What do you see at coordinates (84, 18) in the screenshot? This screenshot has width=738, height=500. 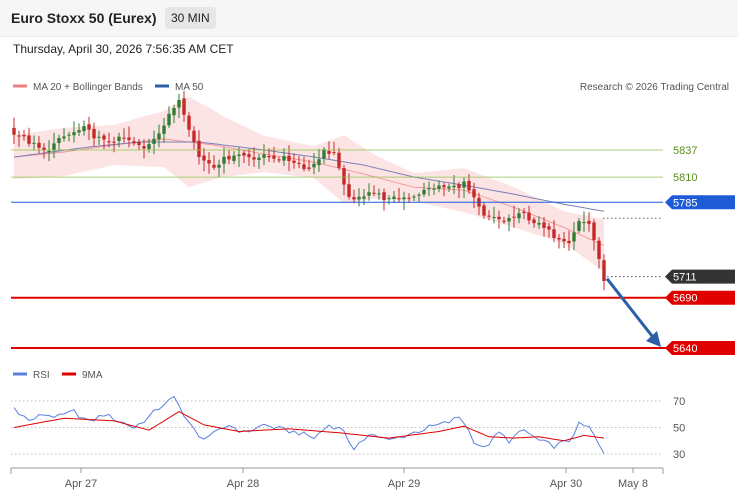 I see `instrument-title: Euro Stoxx 50 (Eurex)` at bounding box center [84, 18].